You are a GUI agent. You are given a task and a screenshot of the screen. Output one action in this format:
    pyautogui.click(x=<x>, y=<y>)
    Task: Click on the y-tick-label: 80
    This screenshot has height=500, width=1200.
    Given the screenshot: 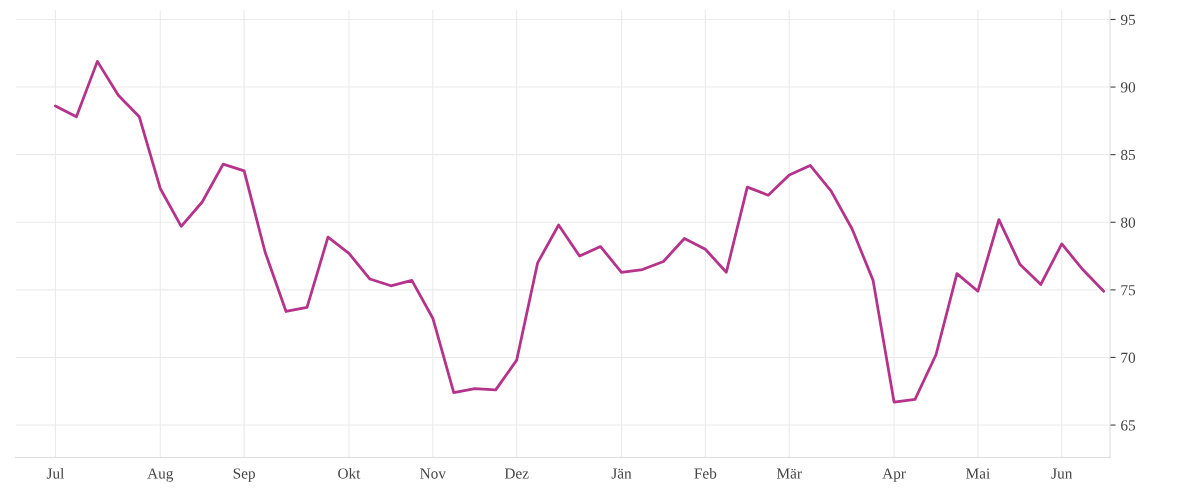 What is the action you would take?
    pyautogui.click(x=1128, y=222)
    